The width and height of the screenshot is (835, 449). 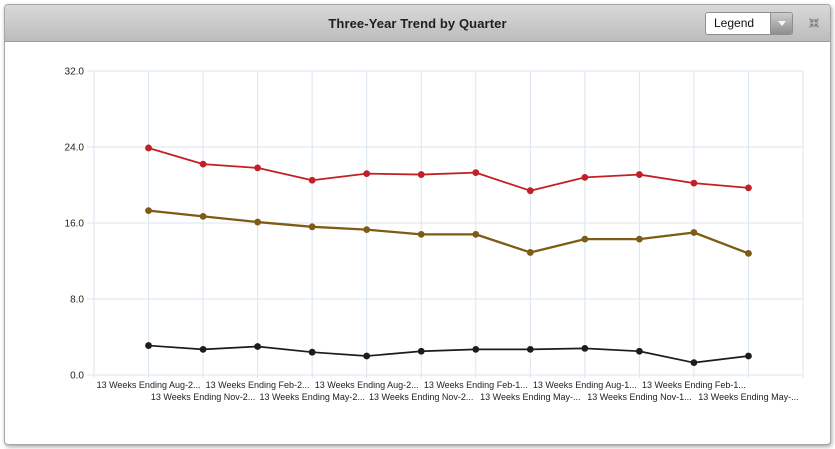 I want to click on y-axis-label: 32.0, so click(x=75, y=72).